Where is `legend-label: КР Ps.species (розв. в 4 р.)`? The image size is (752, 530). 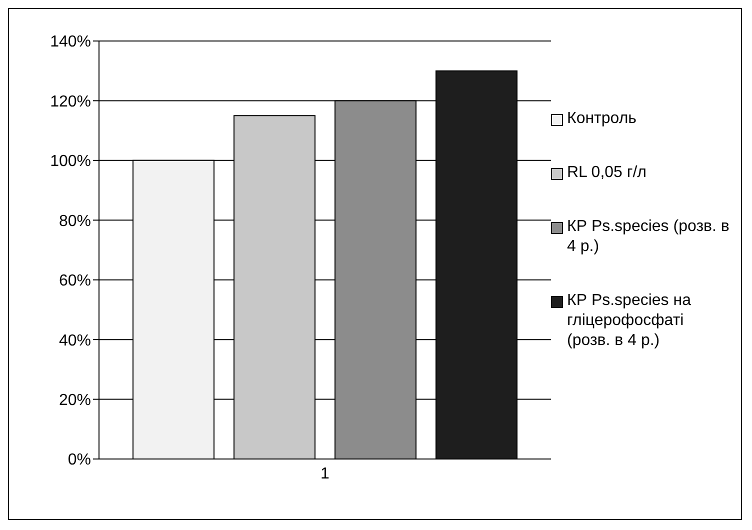 legend-label: КР Ps.species (розв. в 4 р.) is located at coordinates (648, 237).